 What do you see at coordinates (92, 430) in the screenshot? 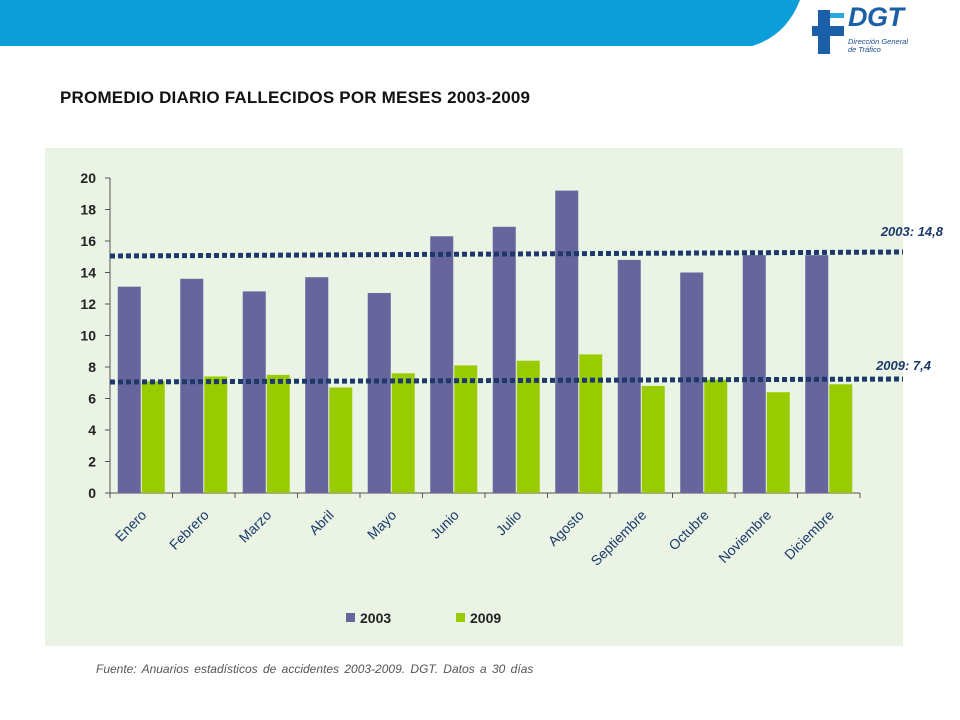
I see `y-tick-label: 4` at bounding box center [92, 430].